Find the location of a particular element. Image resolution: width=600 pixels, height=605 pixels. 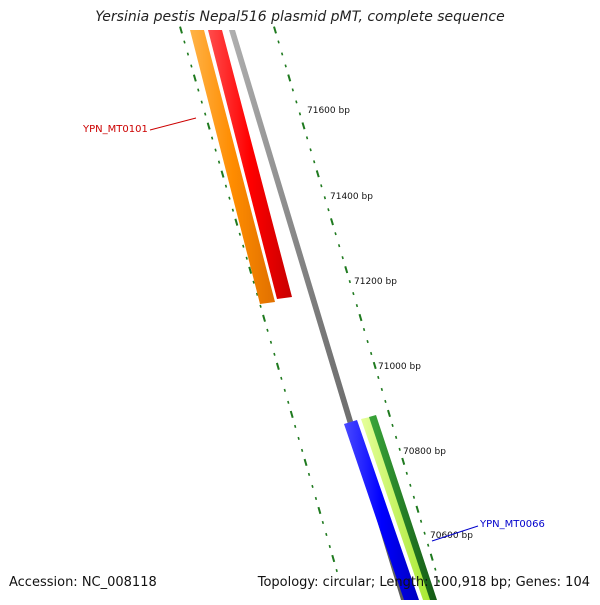

cds-feature-ypn-mt0101-red is located at coordinates (250, 164).